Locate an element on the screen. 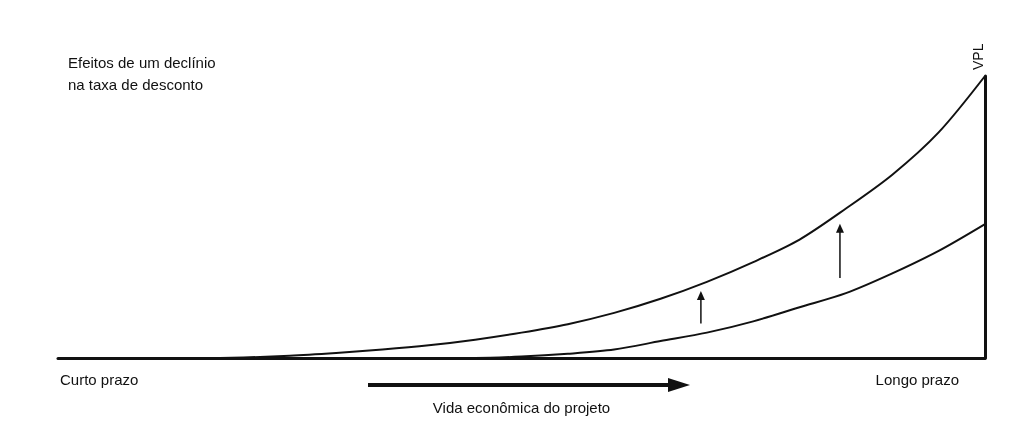 The width and height of the screenshot is (1022, 428). chart-title: Efeitos de um declínio na taxa de desconto is located at coordinates (142, 73).